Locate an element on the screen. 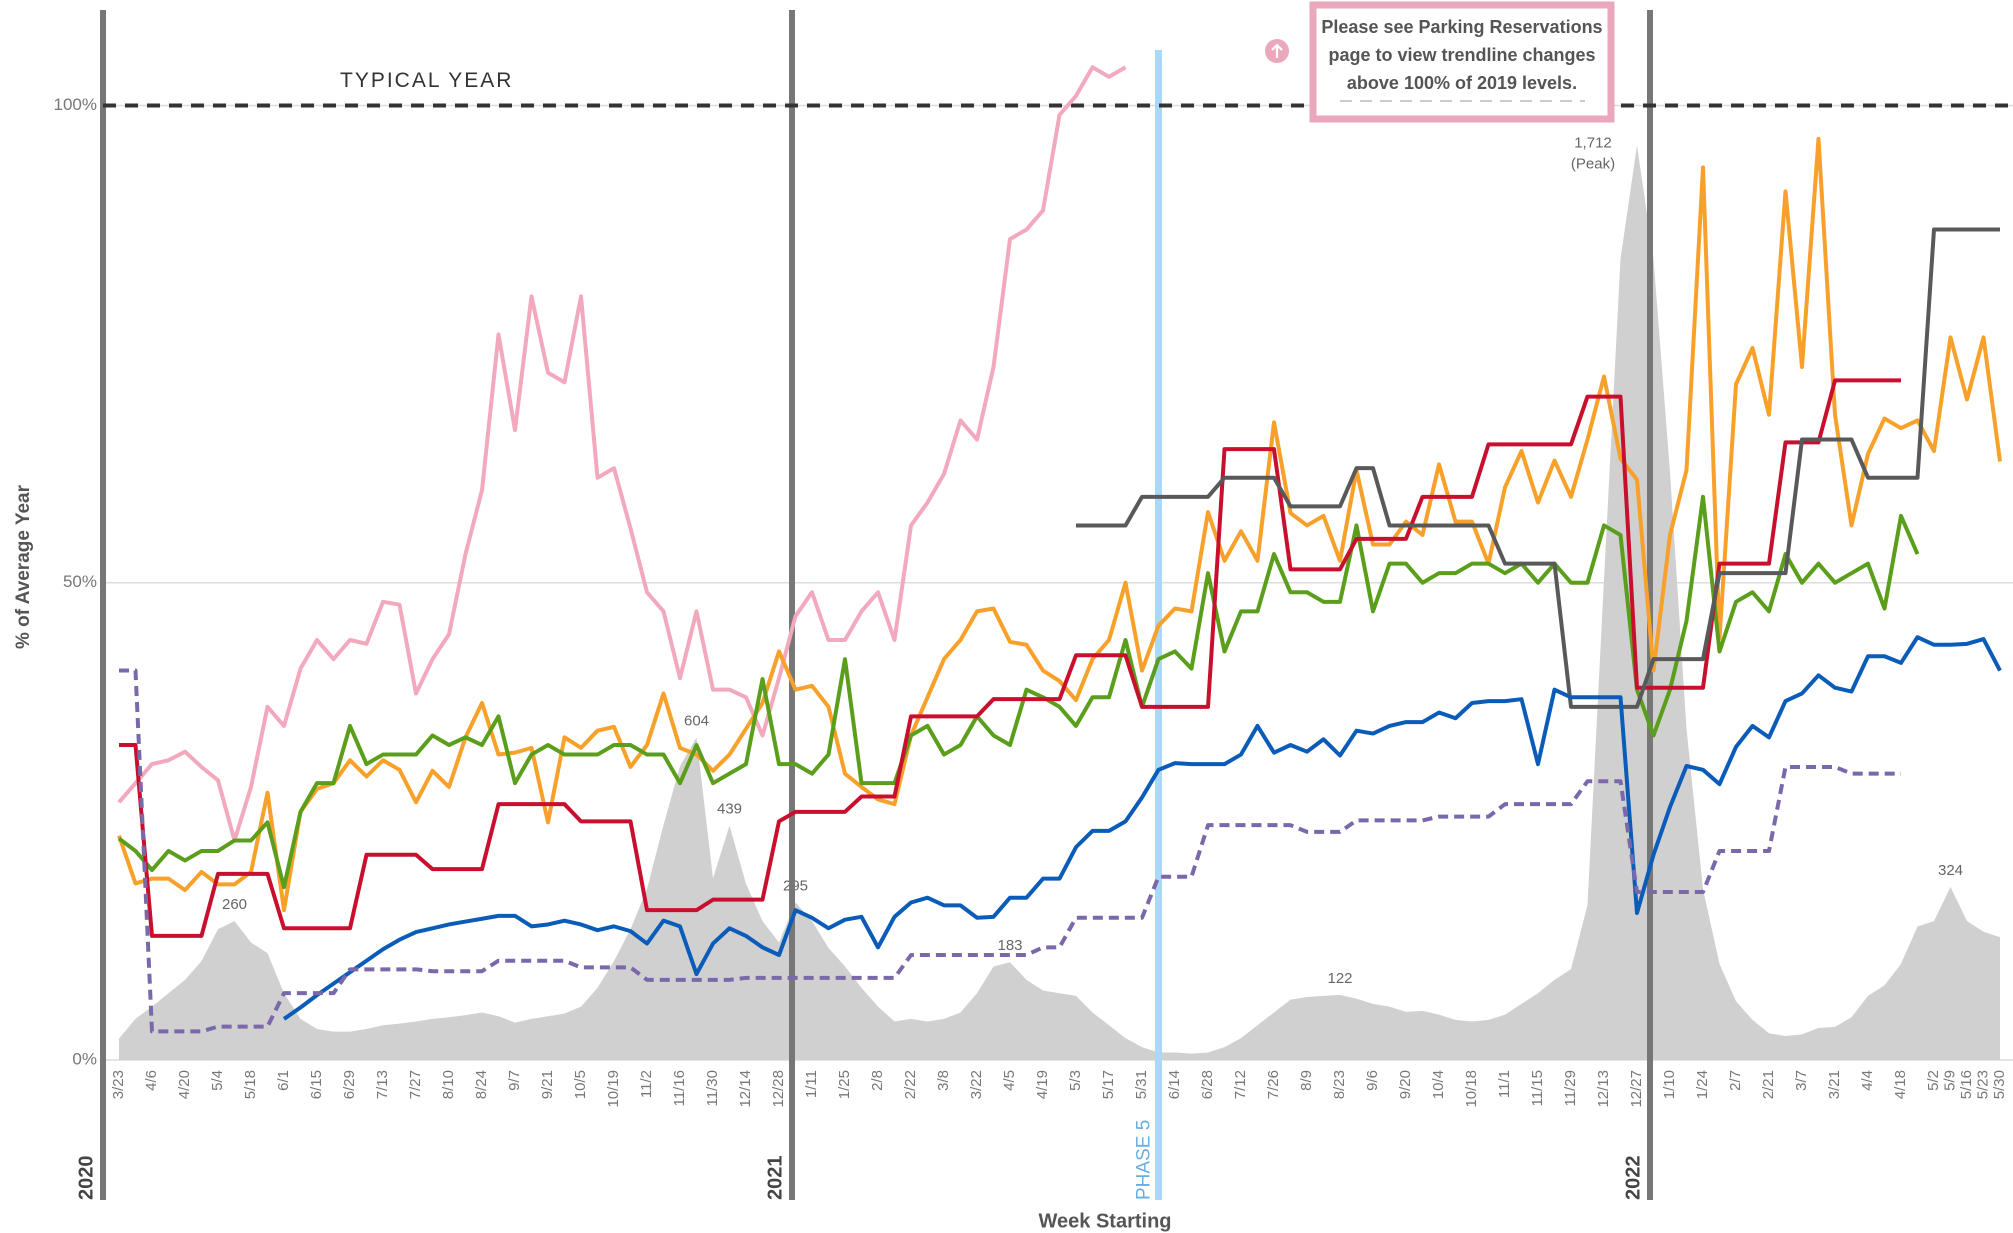  x-tick-label: 11/2 is located at coordinates (646, 1084).